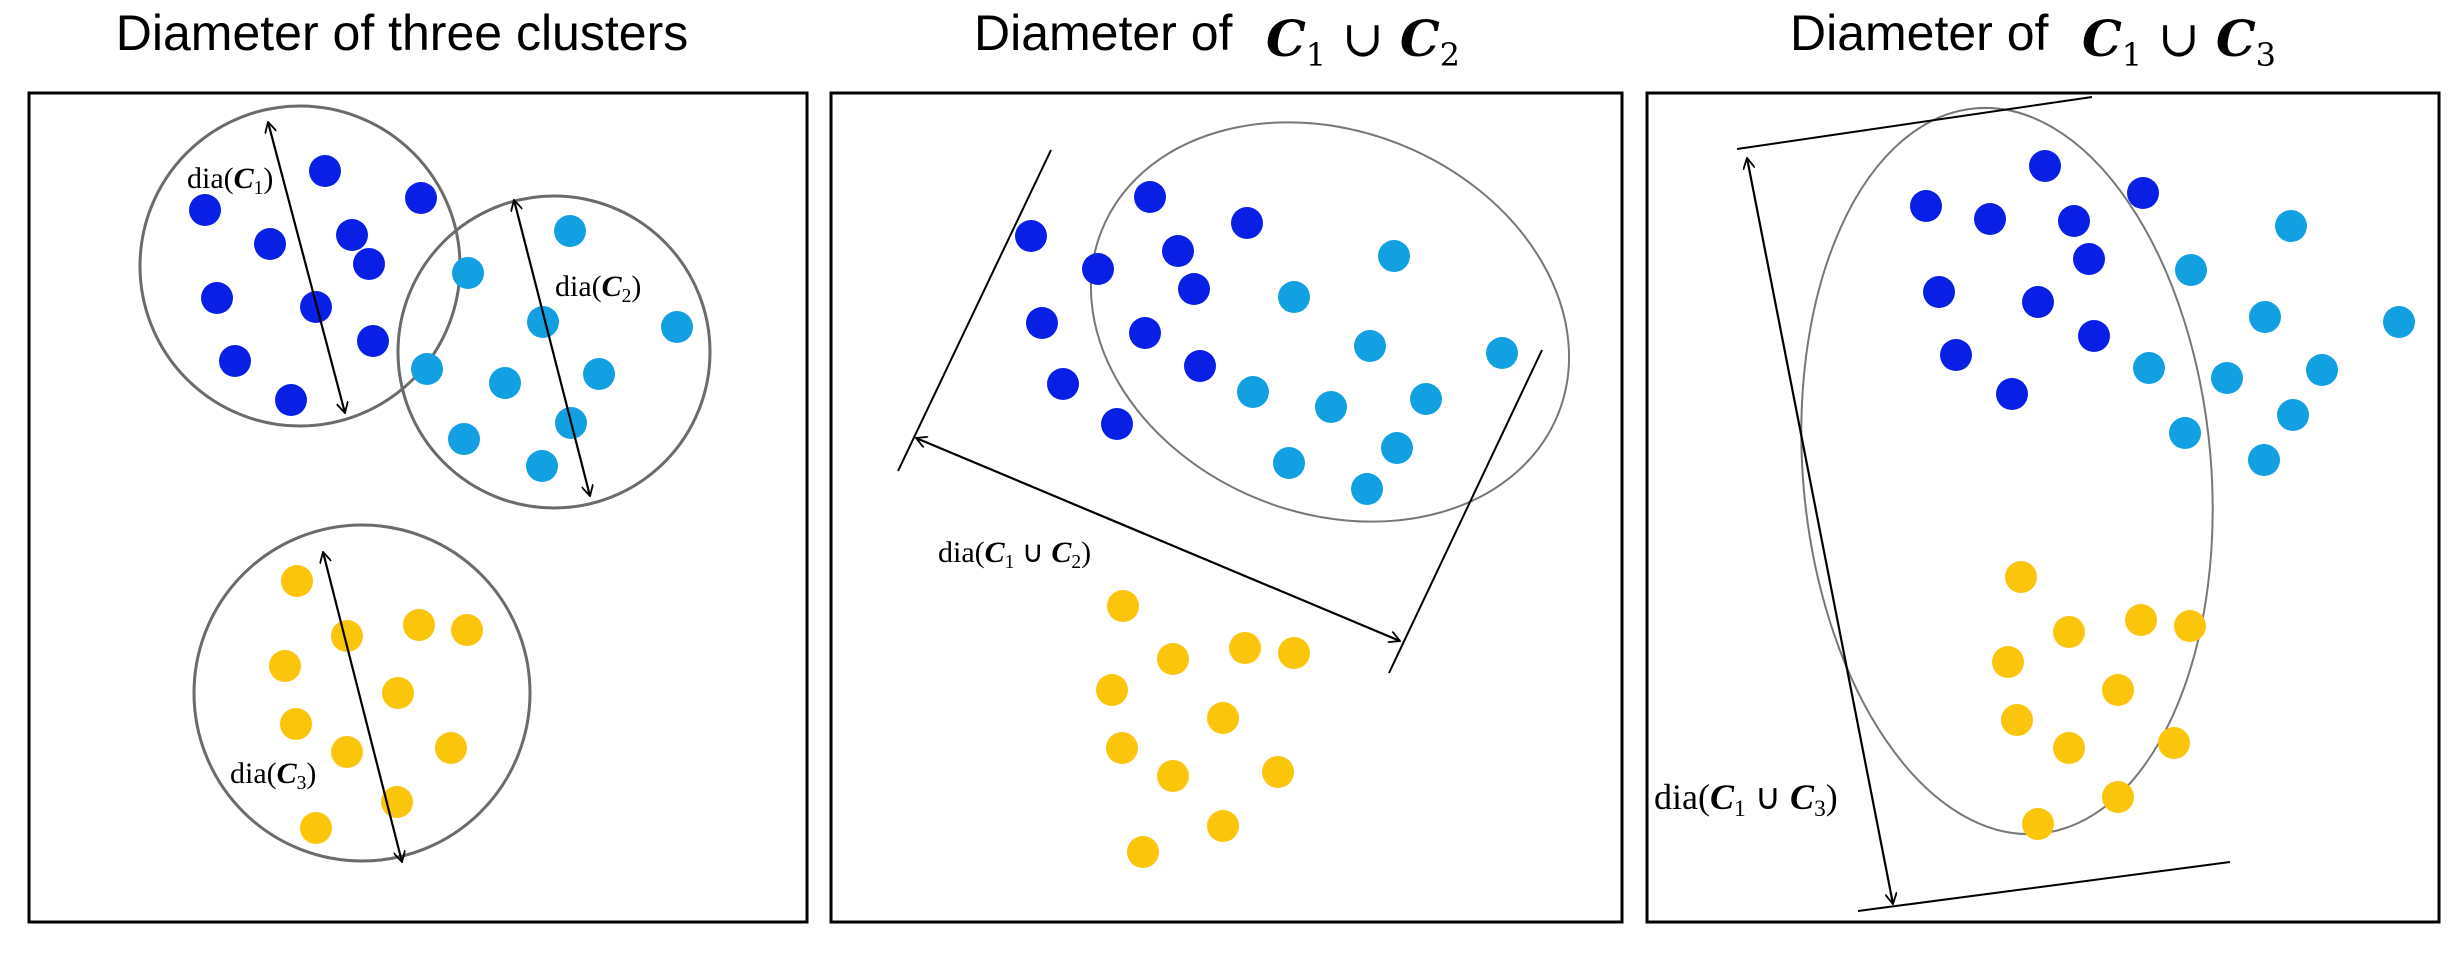 This screenshot has height=960, width=2462. I want to click on union-c1-c2-guide-left, so click(974, 310).